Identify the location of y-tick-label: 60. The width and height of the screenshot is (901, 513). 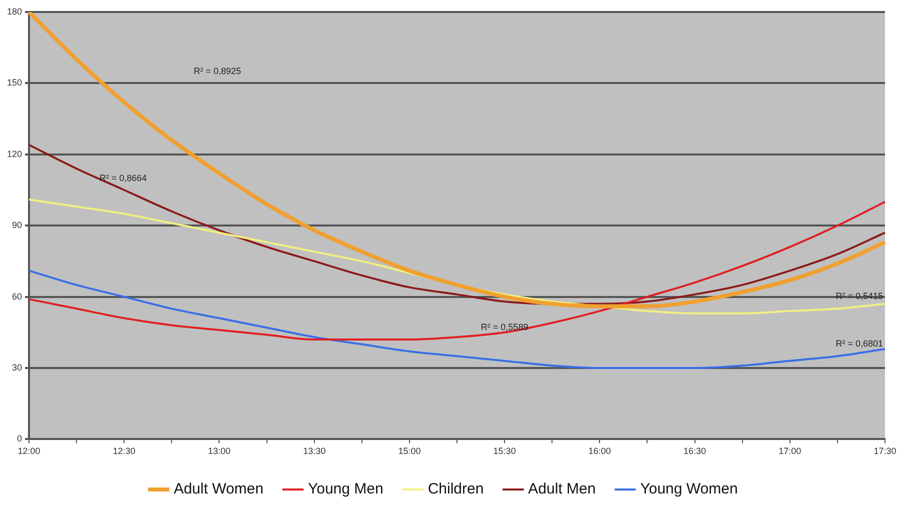
(17, 296).